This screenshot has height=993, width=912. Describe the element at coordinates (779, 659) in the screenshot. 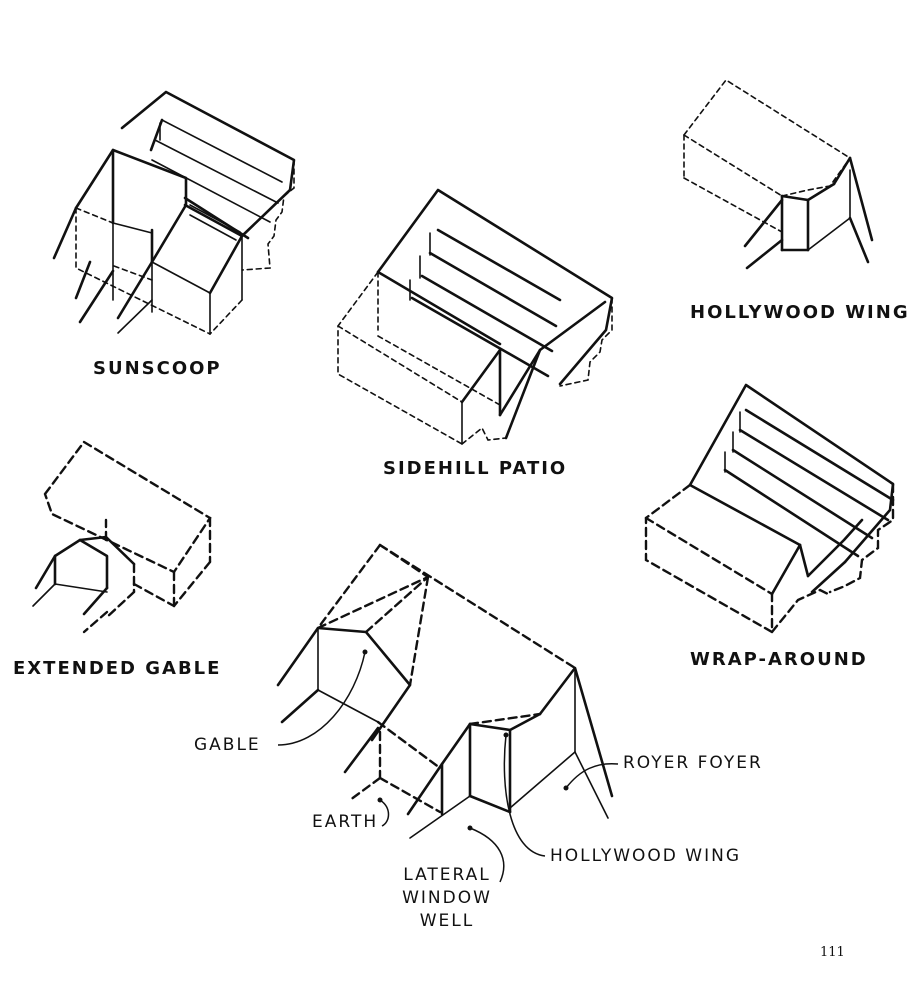

I see `wrap-around-title: WRAP-AROUND` at that location.